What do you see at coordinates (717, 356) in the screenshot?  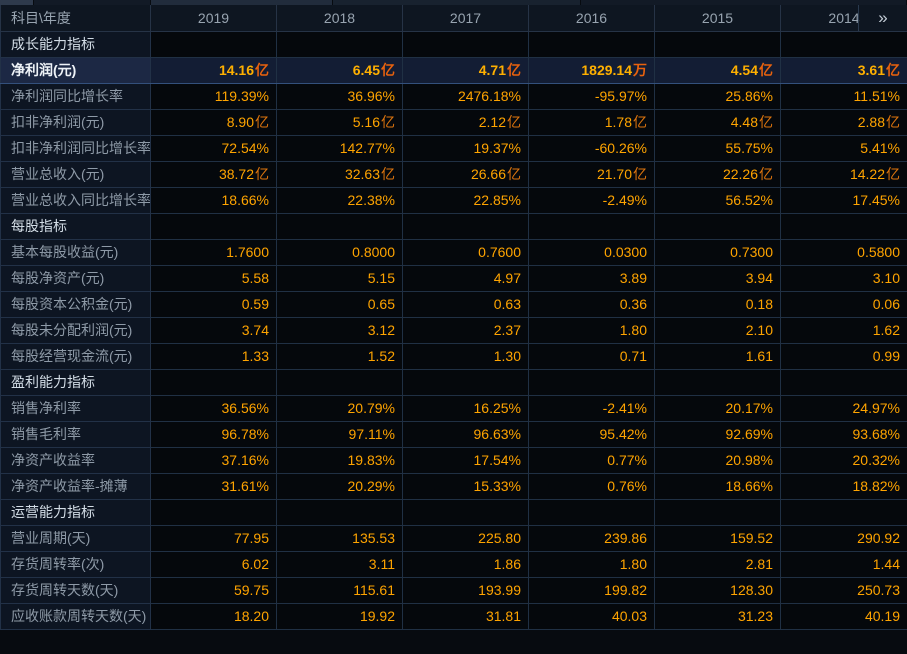 I see `value-cell: 1.61` at bounding box center [717, 356].